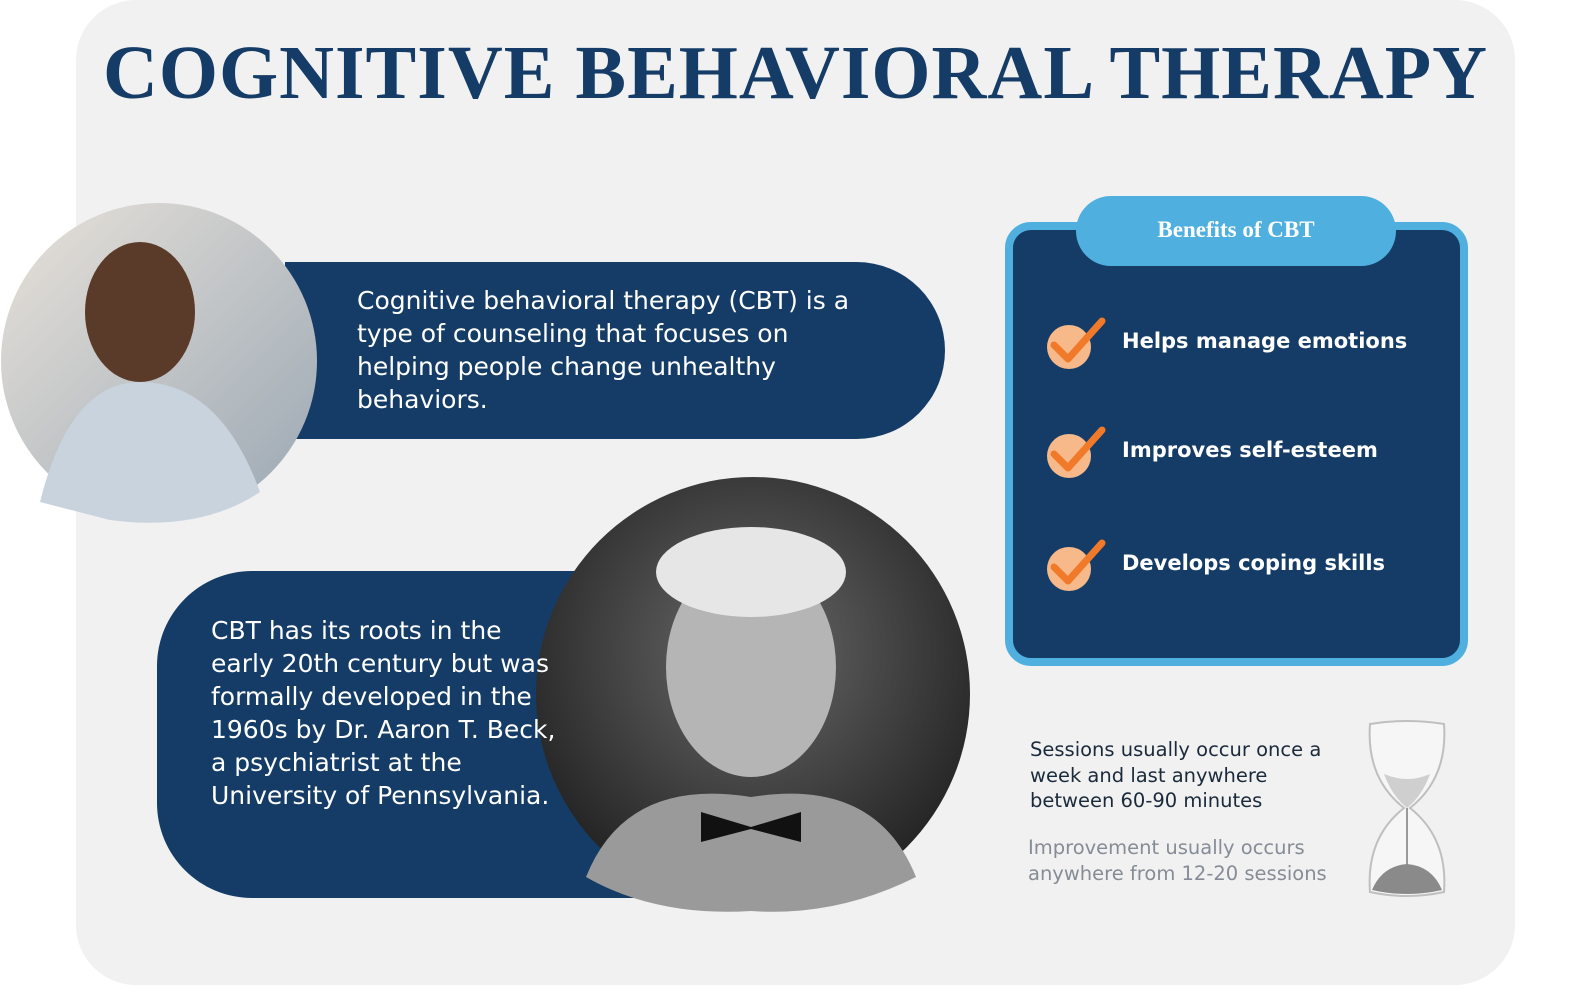 The image size is (1590, 1001). Describe the element at coordinates (159, 363) in the screenshot. I see `photo-therapist` at that location.